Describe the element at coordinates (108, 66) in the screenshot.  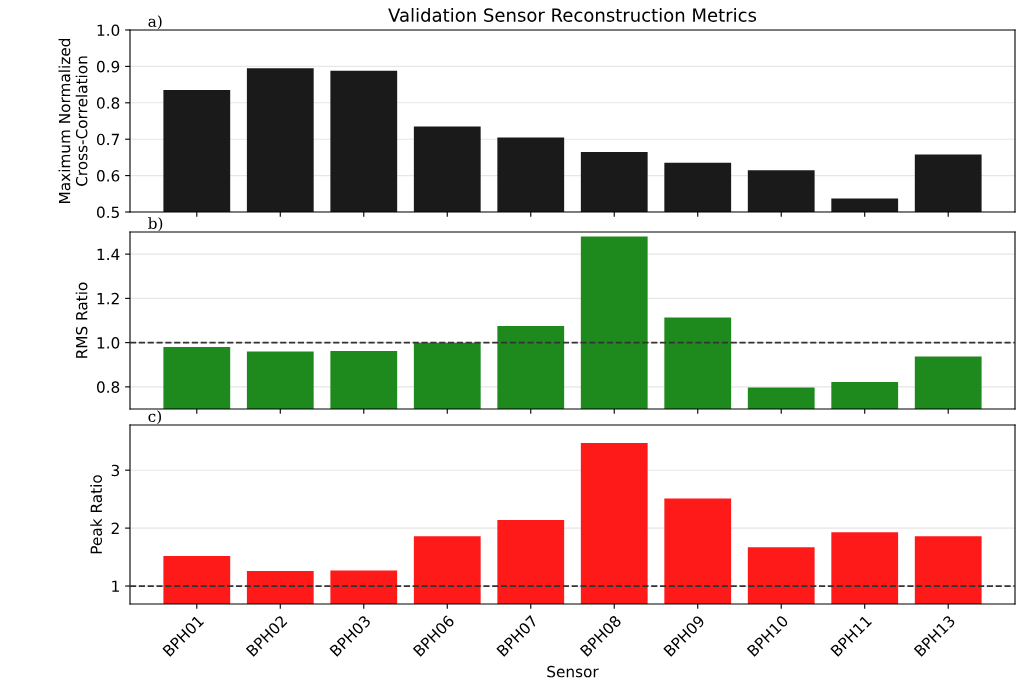
I see `y-tick-label: 0.9` at that location.